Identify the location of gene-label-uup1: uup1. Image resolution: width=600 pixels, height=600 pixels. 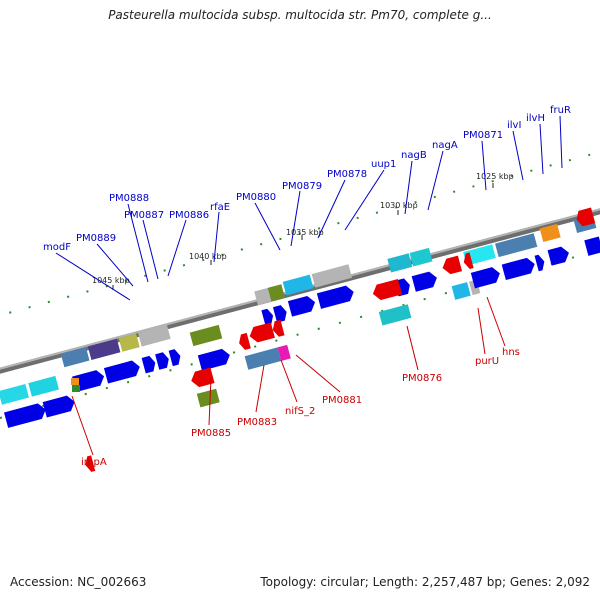
(383, 164).